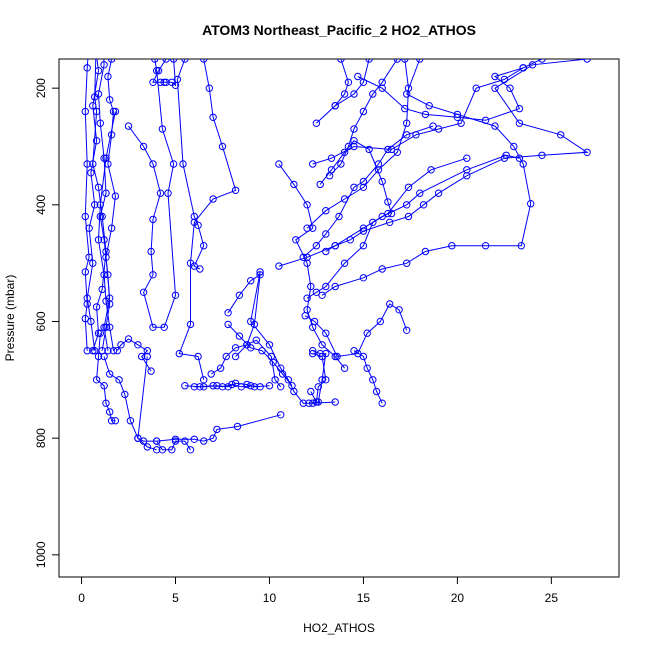  I want to click on y-tick-label: 400, so click(41, 205).